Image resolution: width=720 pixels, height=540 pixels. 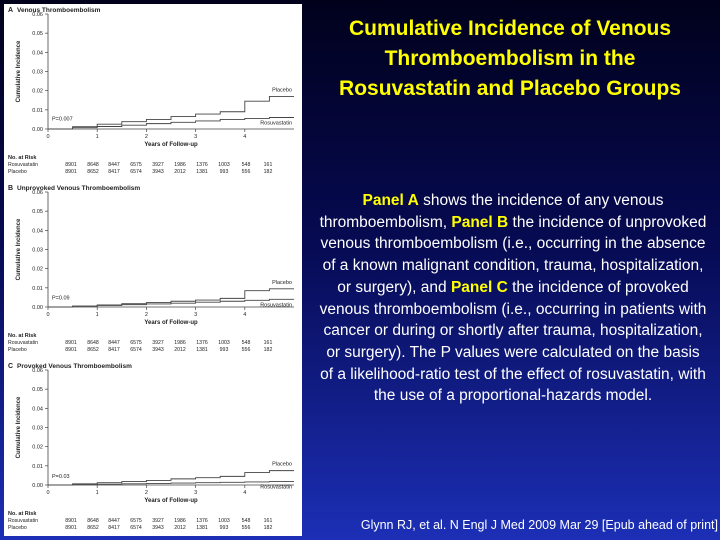 I want to click on panel-letter: C, so click(x=10, y=366).